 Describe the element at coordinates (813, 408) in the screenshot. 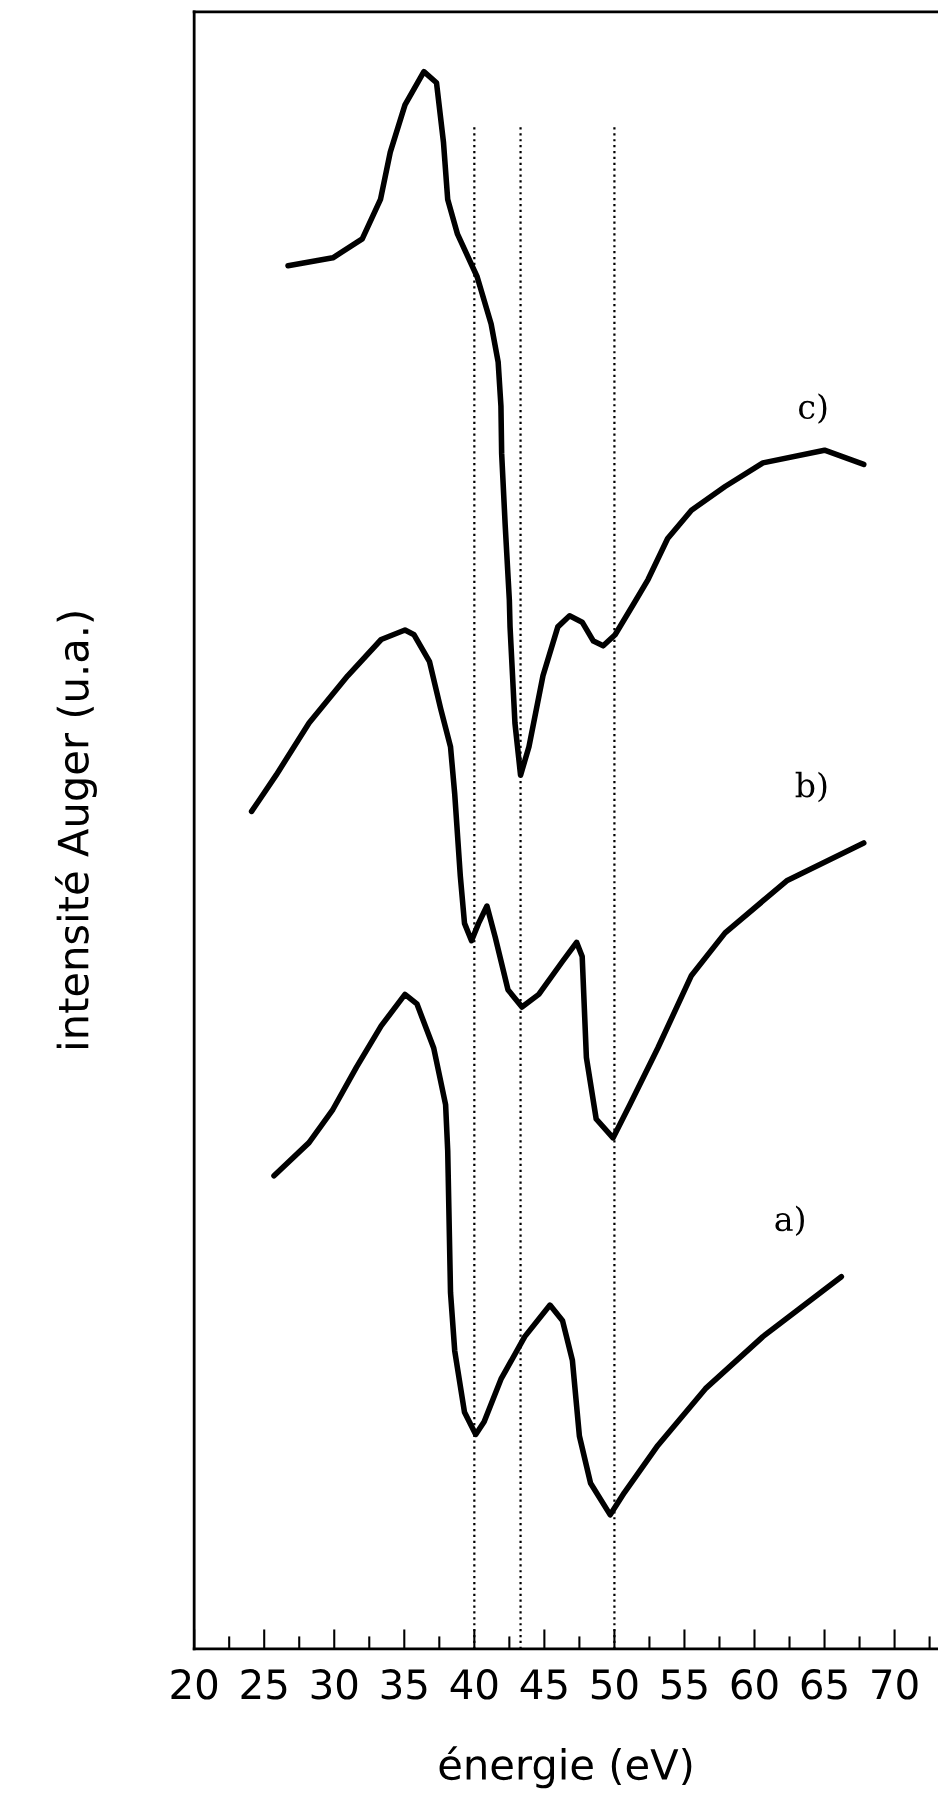

I see `series-label: c)` at that location.